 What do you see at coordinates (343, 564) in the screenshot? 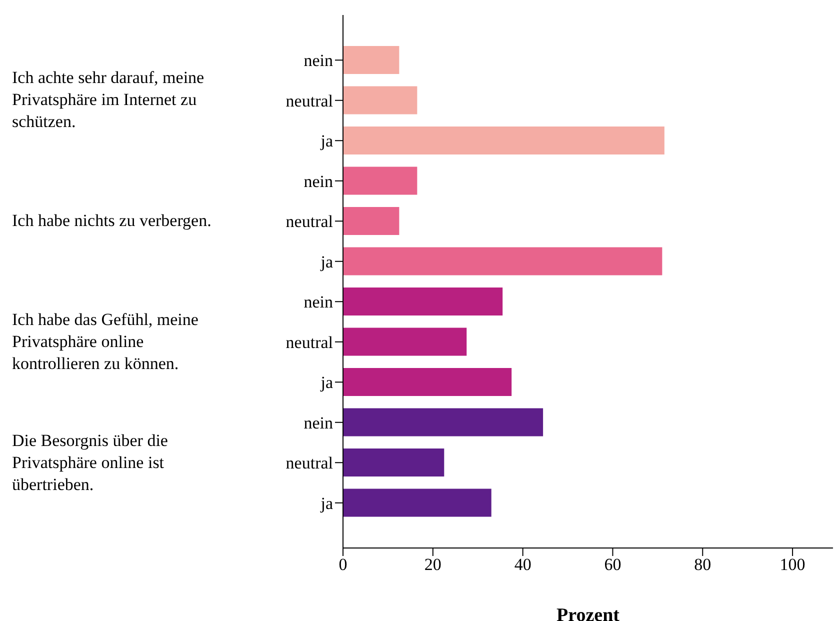
I see `x-tick-label: 0` at bounding box center [343, 564].